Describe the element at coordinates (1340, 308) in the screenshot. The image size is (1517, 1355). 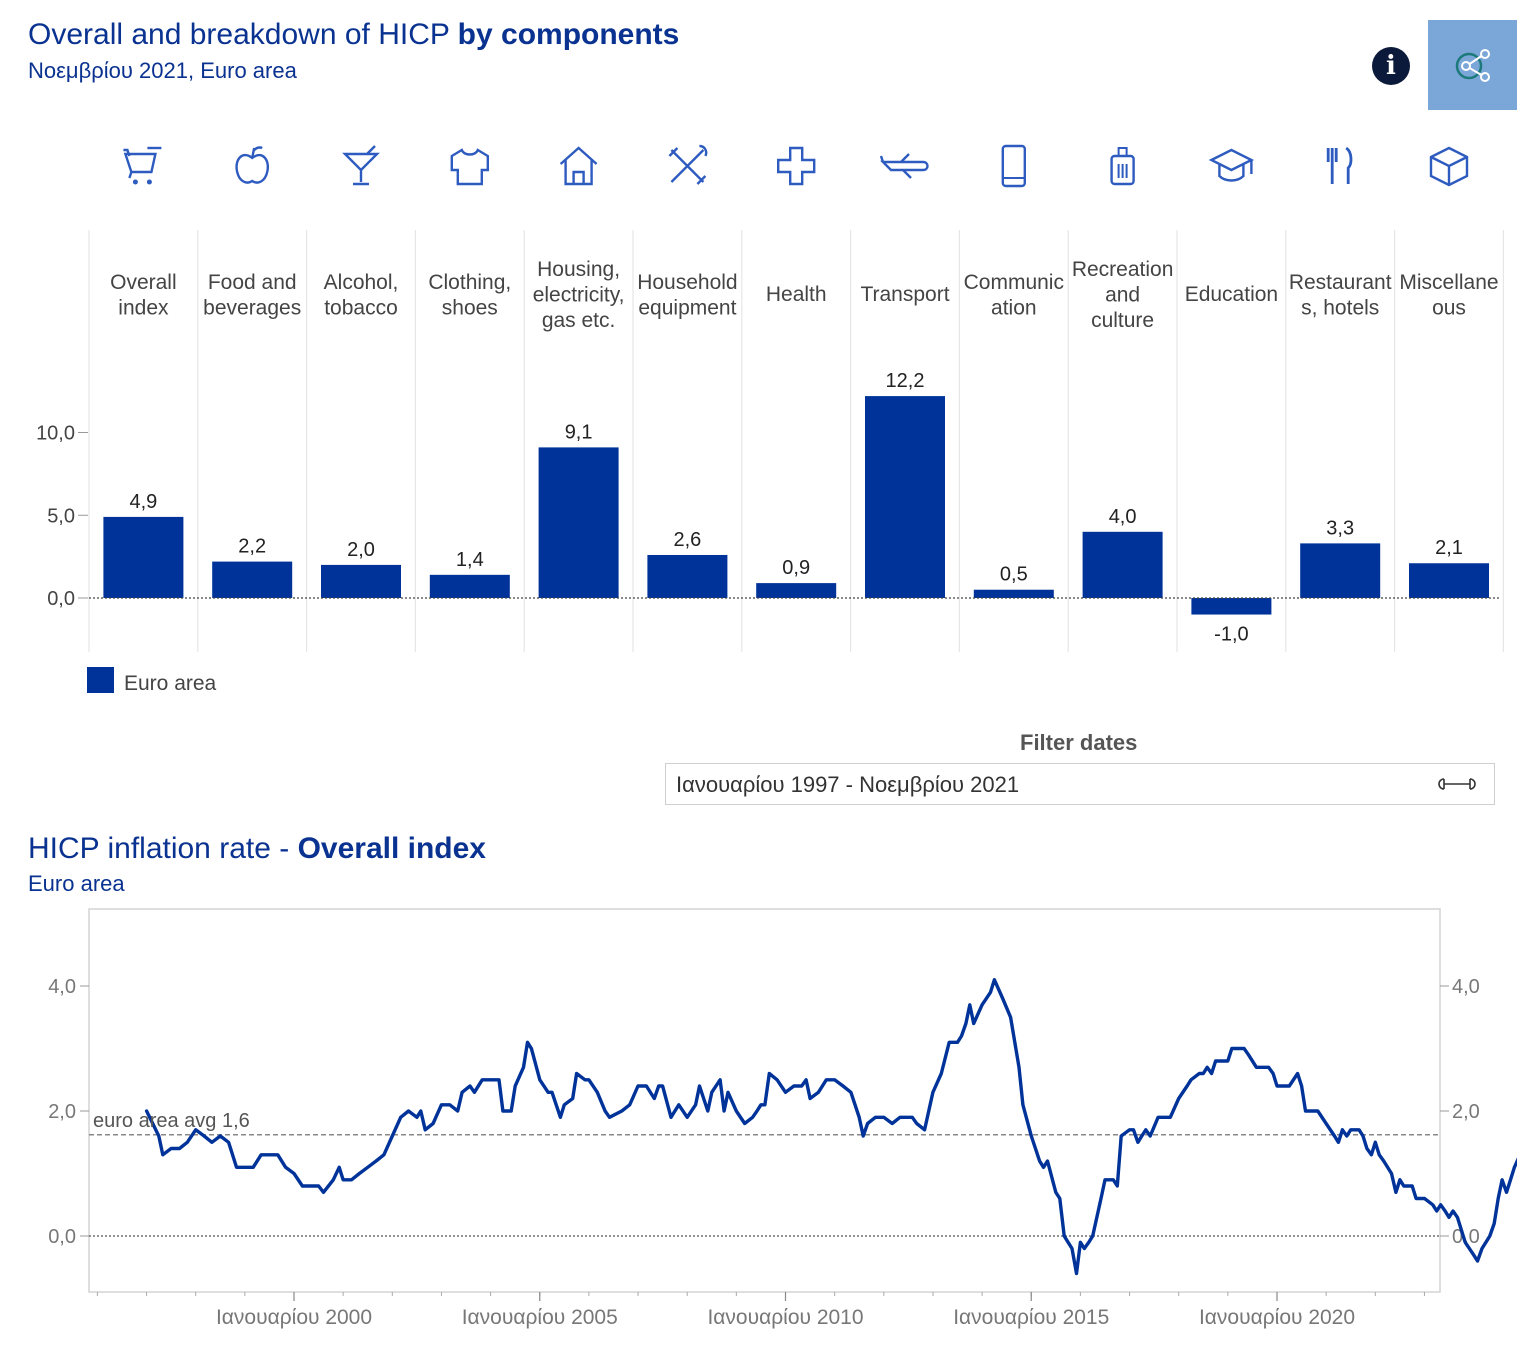
I see `category-label: s, hotels` at that location.